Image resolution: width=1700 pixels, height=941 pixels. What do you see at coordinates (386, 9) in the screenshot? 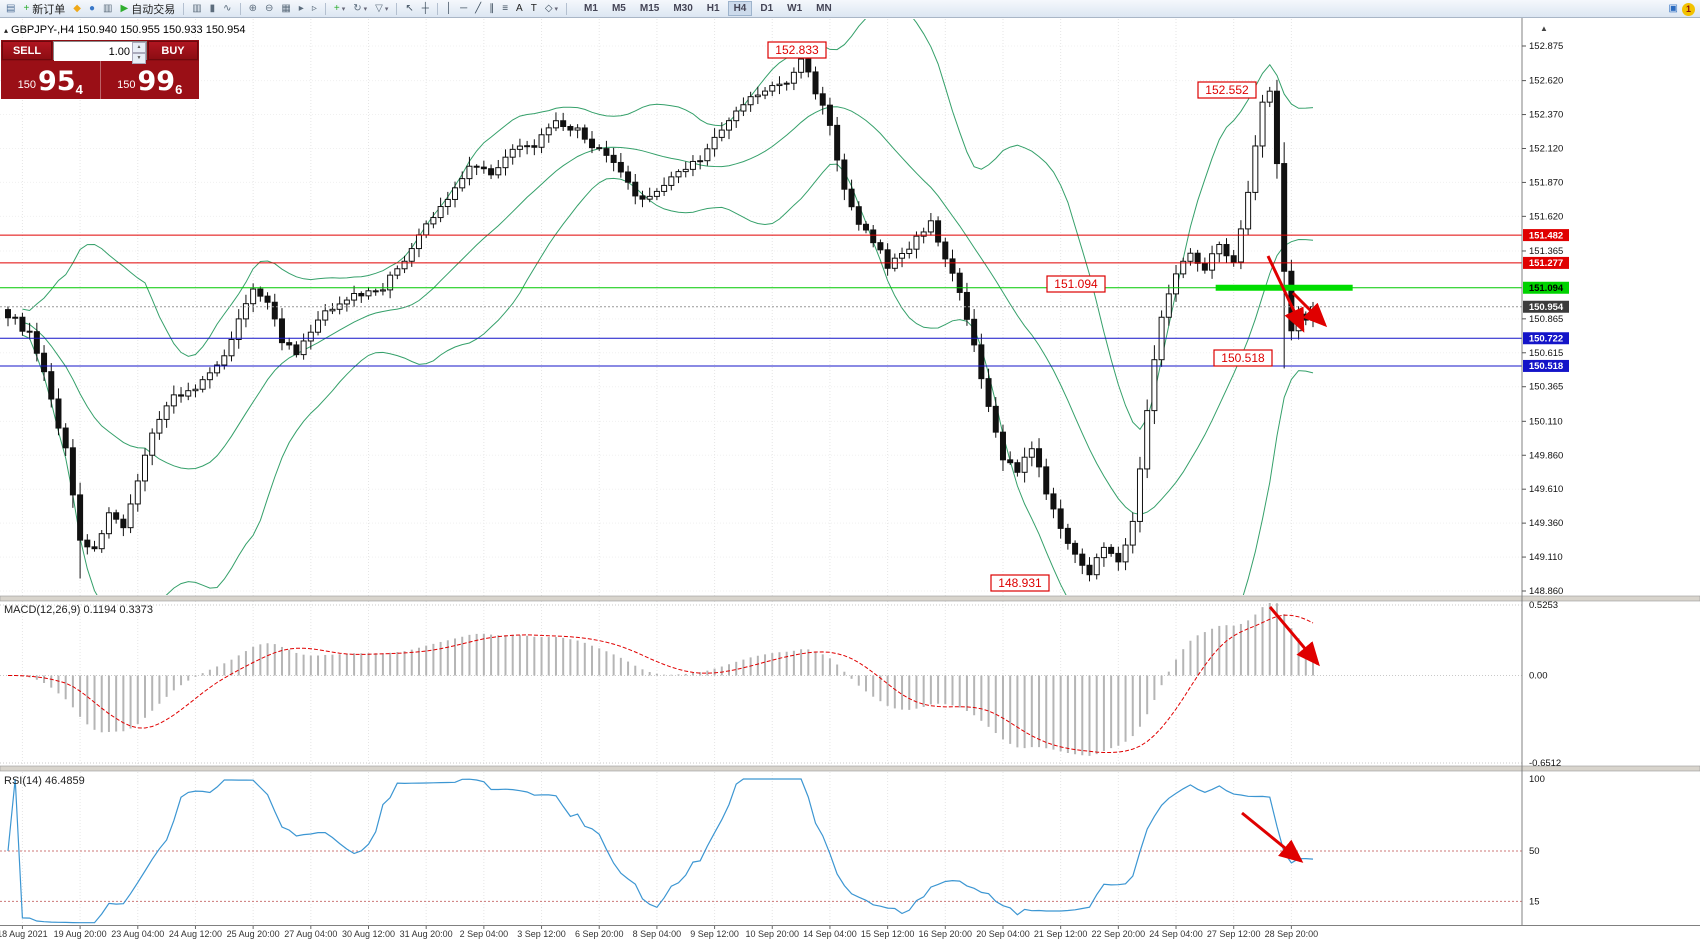
I see `templates-icon-dropdown-icon: ▾` at bounding box center [386, 9].